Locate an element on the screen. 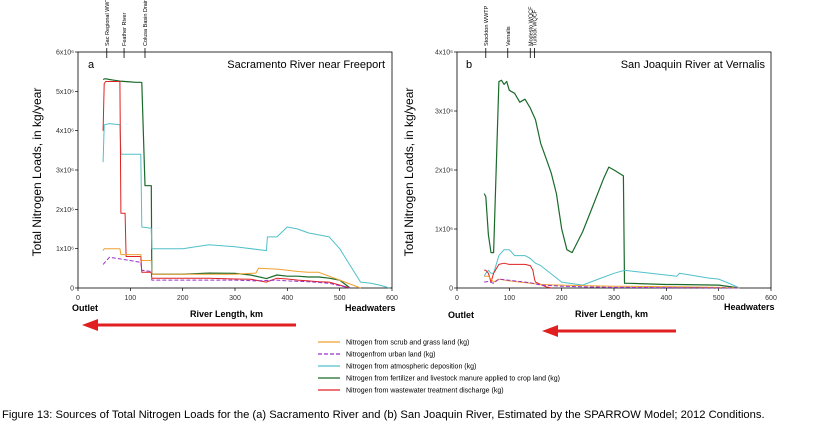  series-line-atmos is located at coordinates (246, 206).